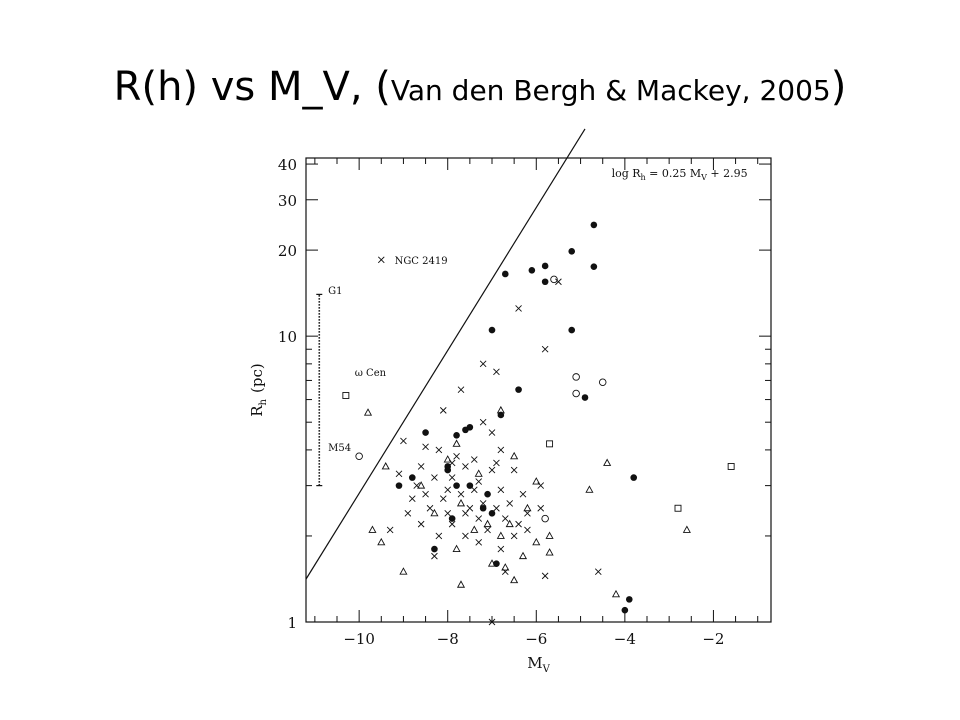 The width and height of the screenshot is (960, 720). What do you see at coordinates (371, 373) in the screenshot?
I see `object-label: ω Cen` at bounding box center [371, 373].